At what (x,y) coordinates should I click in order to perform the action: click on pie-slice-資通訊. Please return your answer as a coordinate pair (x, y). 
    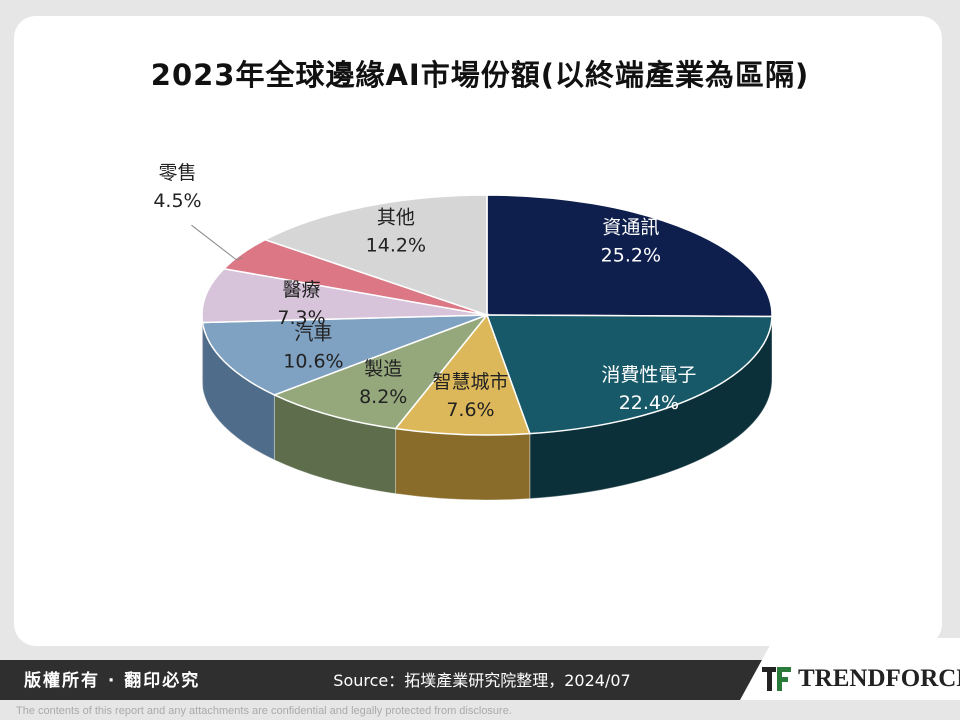
    Looking at the image, I should click on (629, 256).